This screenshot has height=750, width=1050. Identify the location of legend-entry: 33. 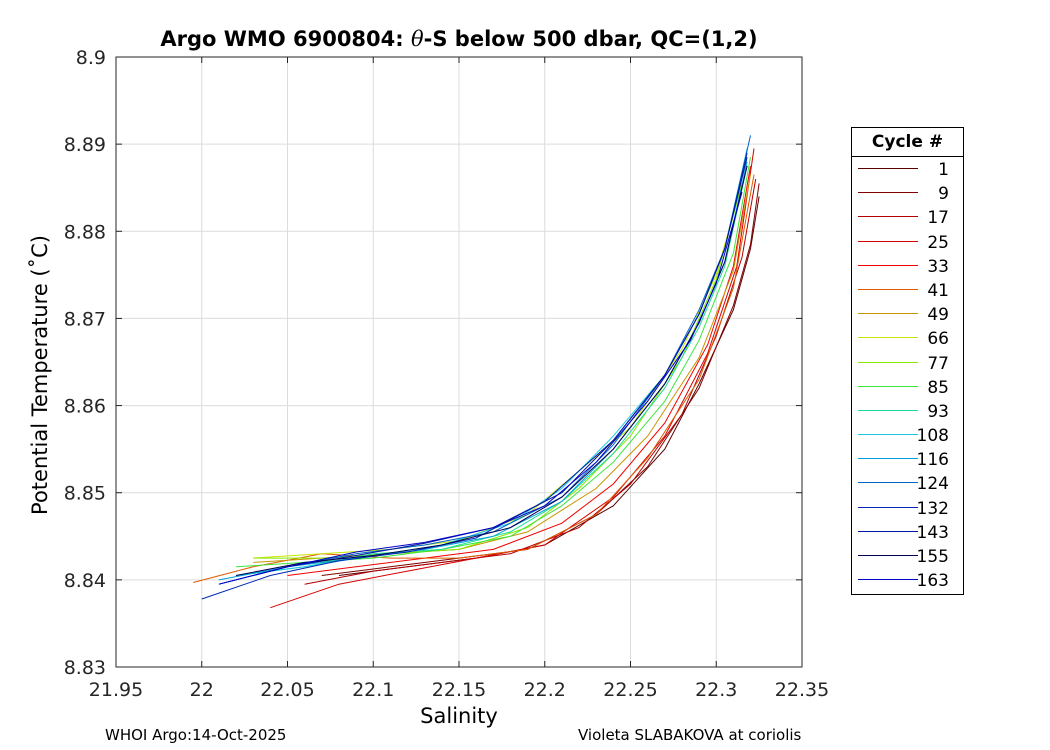
(907, 266).